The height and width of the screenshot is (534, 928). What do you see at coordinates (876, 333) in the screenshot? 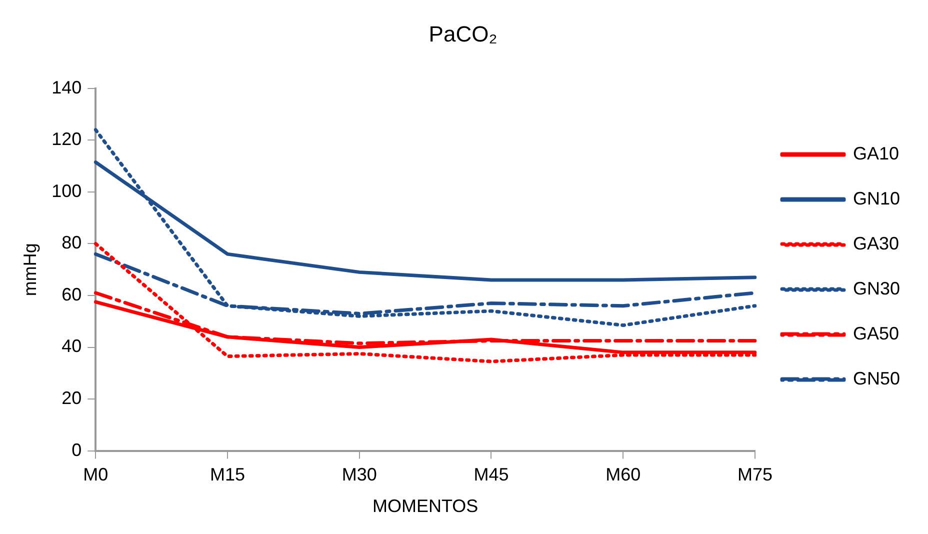
I see `legend-label: GA50` at bounding box center [876, 333].